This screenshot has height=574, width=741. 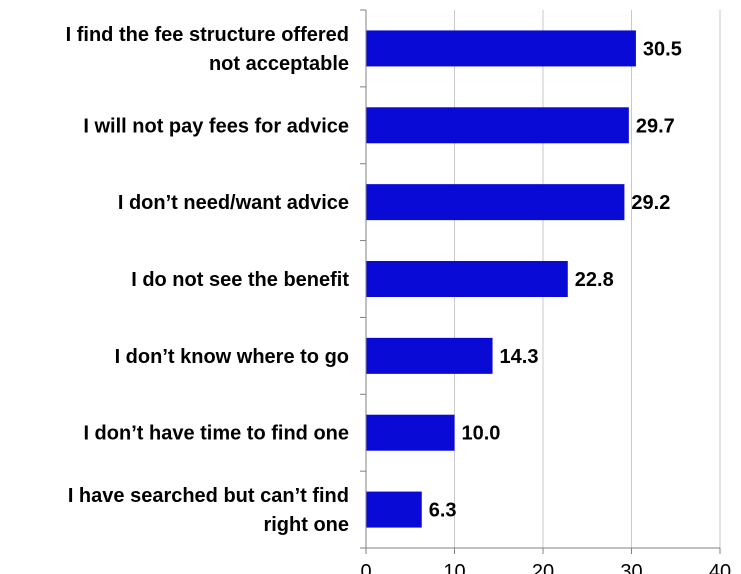 I want to click on category-label-line: not acceptable, so click(x=279, y=64).